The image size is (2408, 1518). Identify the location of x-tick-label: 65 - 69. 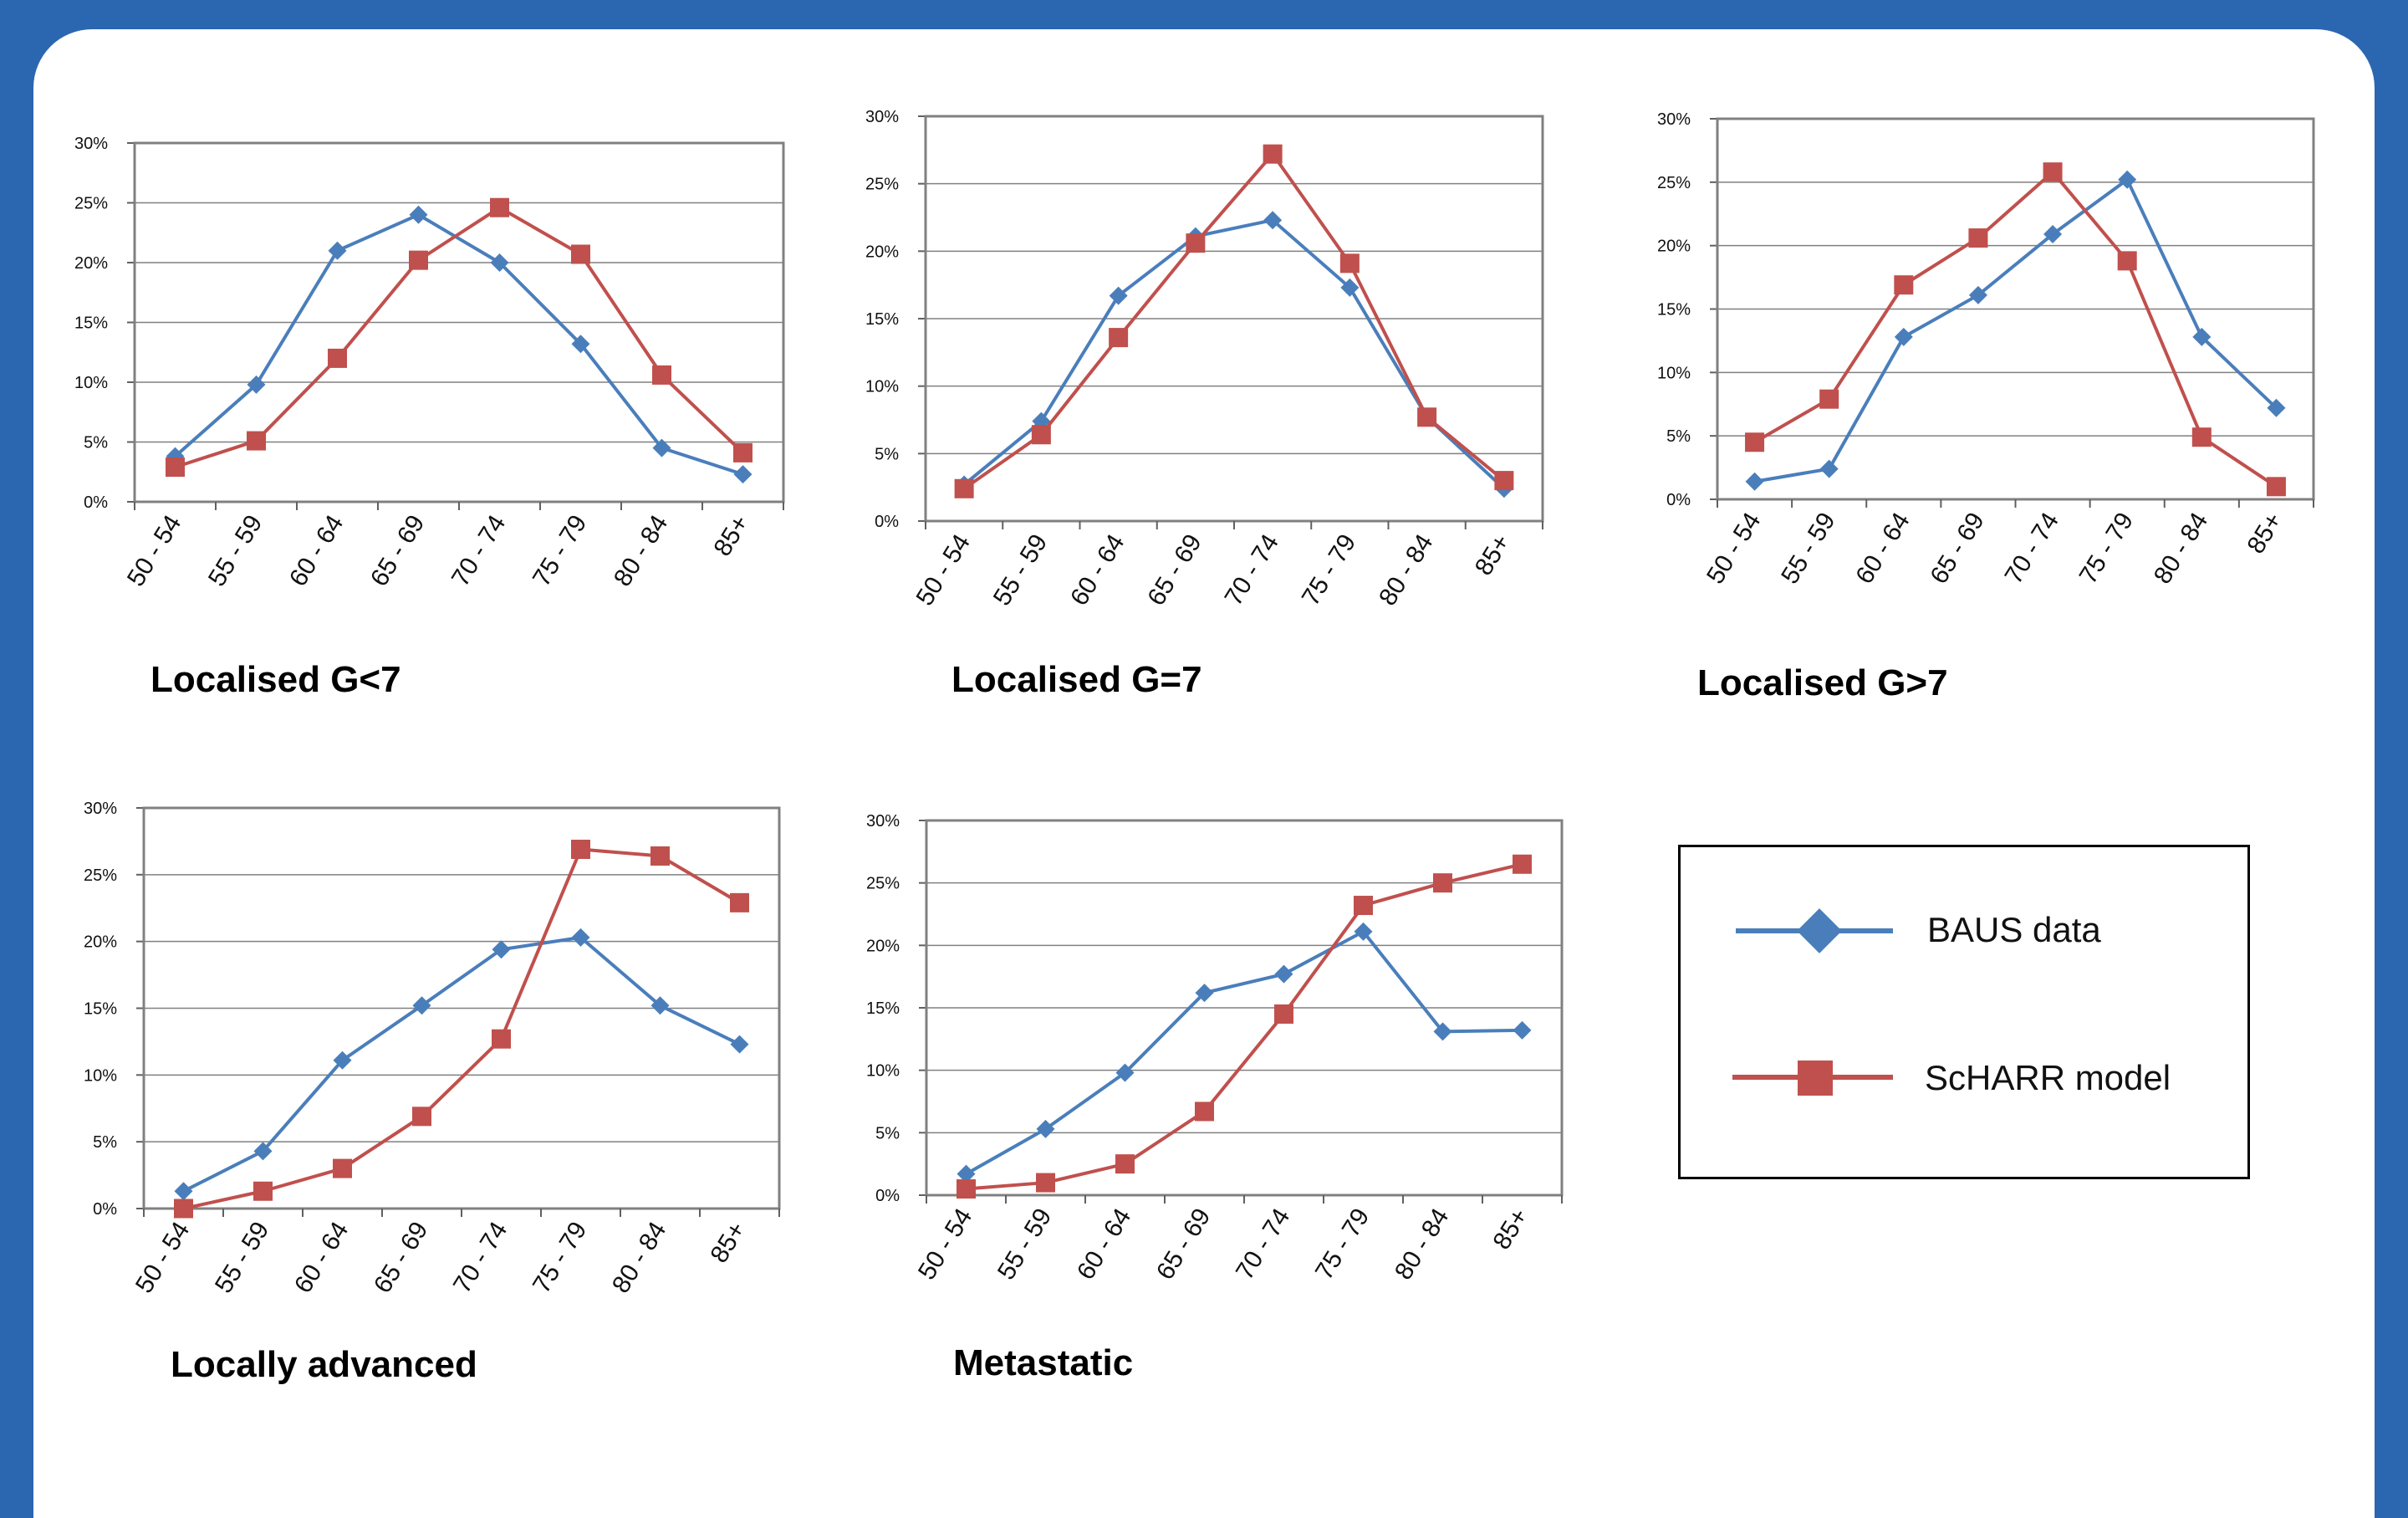
(1184, 1244).